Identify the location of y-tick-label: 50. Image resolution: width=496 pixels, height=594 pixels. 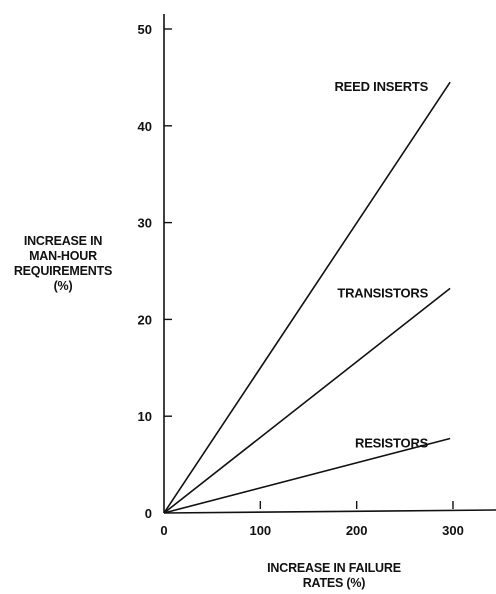
(145, 29).